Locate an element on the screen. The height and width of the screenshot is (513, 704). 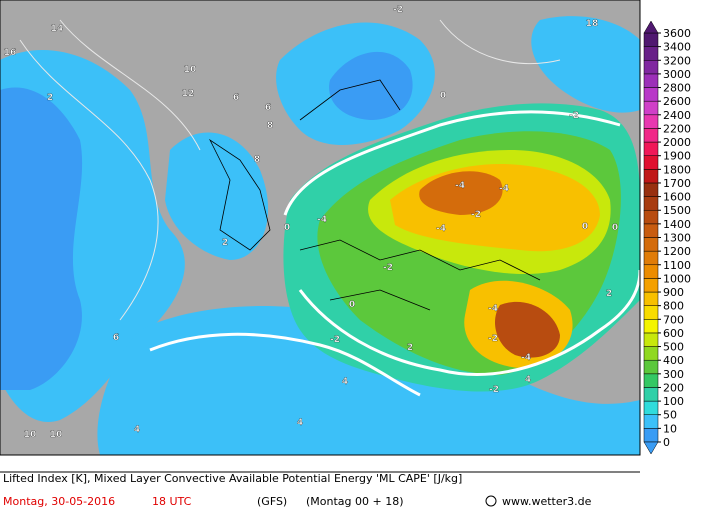
legend-label: 1700 is located at coordinates (677, 183).